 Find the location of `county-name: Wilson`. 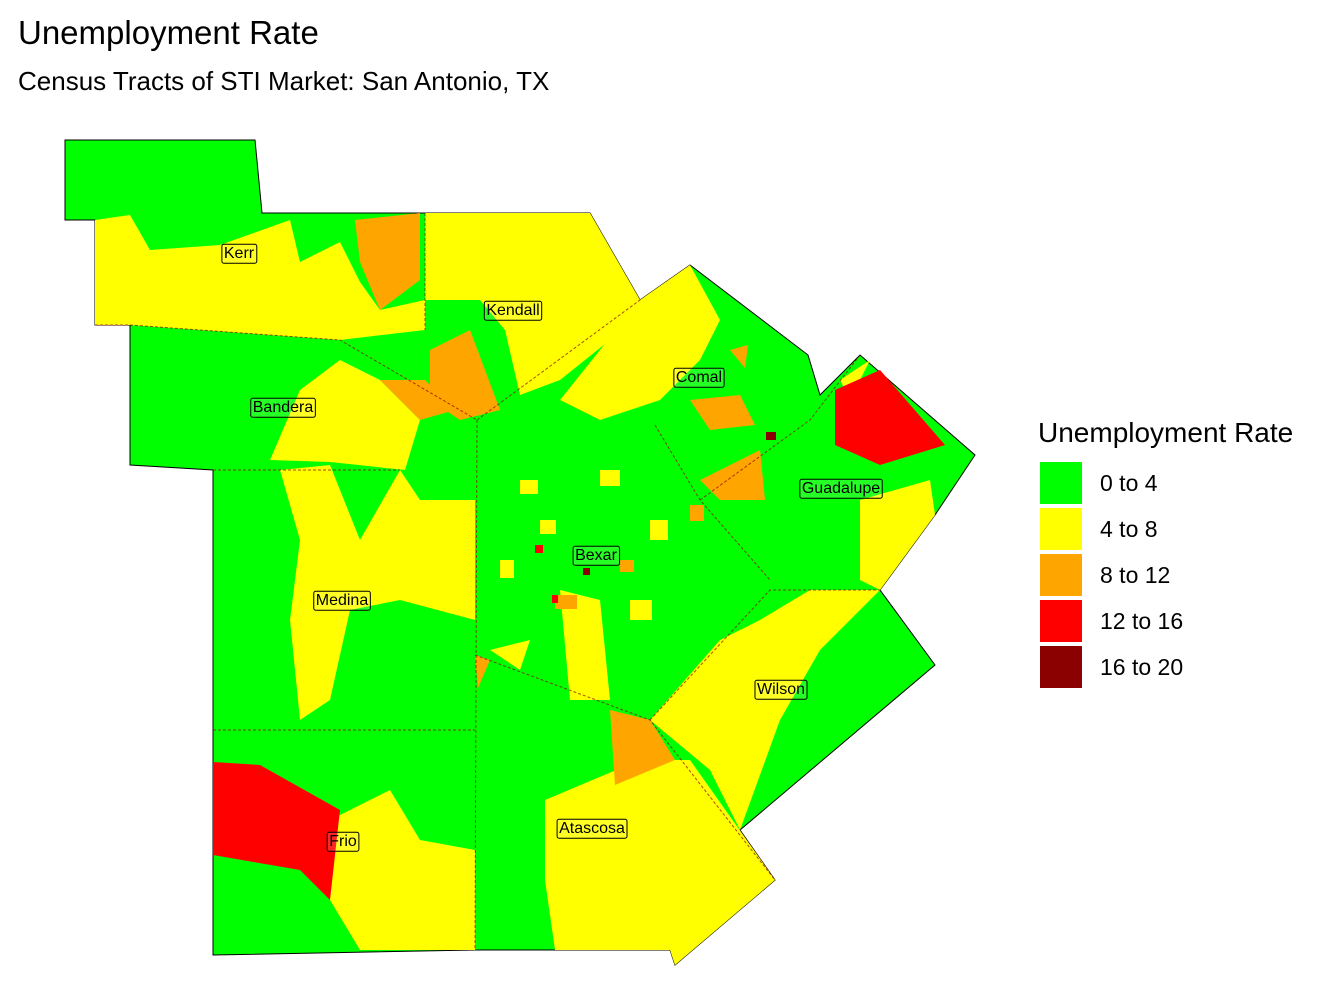

county-name: Wilson is located at coordinates (781, 689).